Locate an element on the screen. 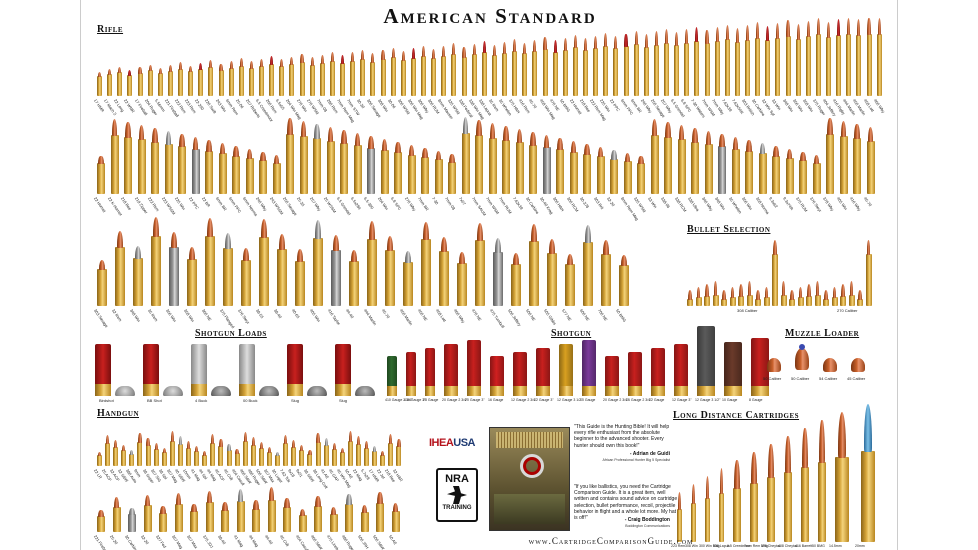 The height and width of the screenshot is (550, 978). cartridge: 17 HMR is located at coordinates (99, 92).